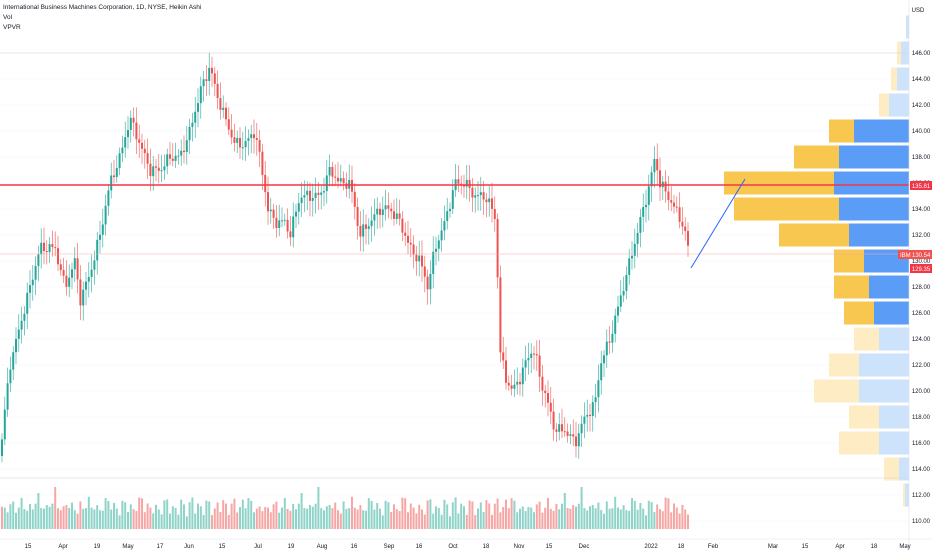 The height and width of the screenshot is (550, 932). I want to click on countdown-price-tag: 129.35, so click(921, 268).